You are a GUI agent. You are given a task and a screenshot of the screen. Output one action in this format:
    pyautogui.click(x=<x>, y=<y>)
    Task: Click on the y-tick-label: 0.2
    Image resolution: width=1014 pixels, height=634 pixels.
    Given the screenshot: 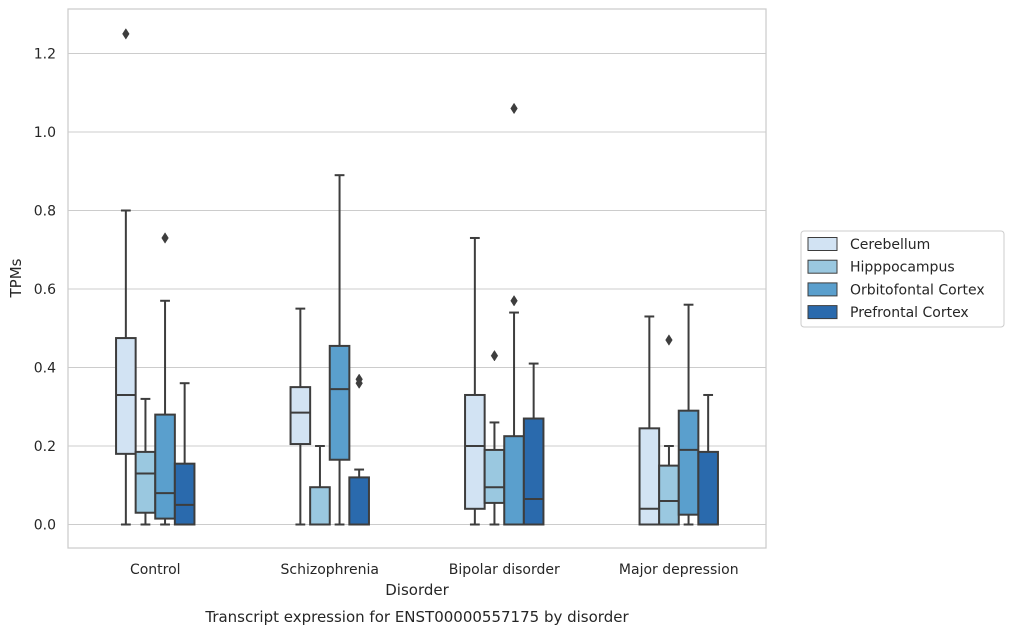 What is the action you would take?
    pyautogui.click(x=45, y=447)
    